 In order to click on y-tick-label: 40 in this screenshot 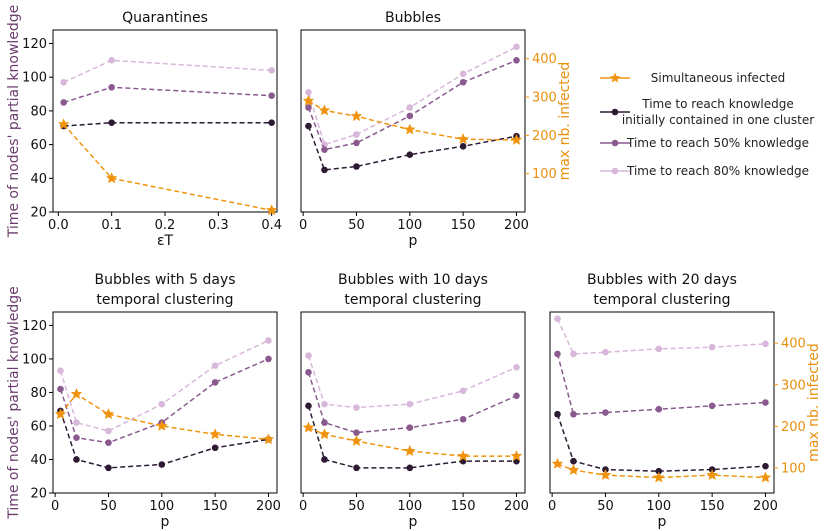, I will do `click(38, 179)`.